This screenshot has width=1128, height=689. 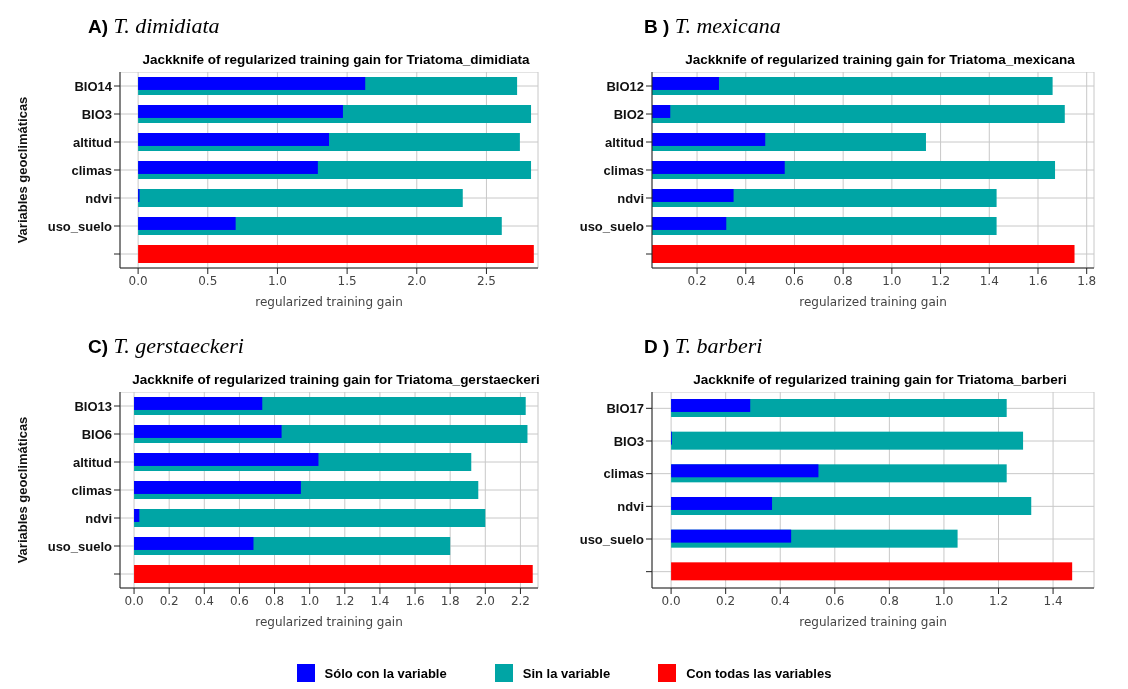 I want to click on chart-title: D ) T. barberi, so click(x=703, y=345).